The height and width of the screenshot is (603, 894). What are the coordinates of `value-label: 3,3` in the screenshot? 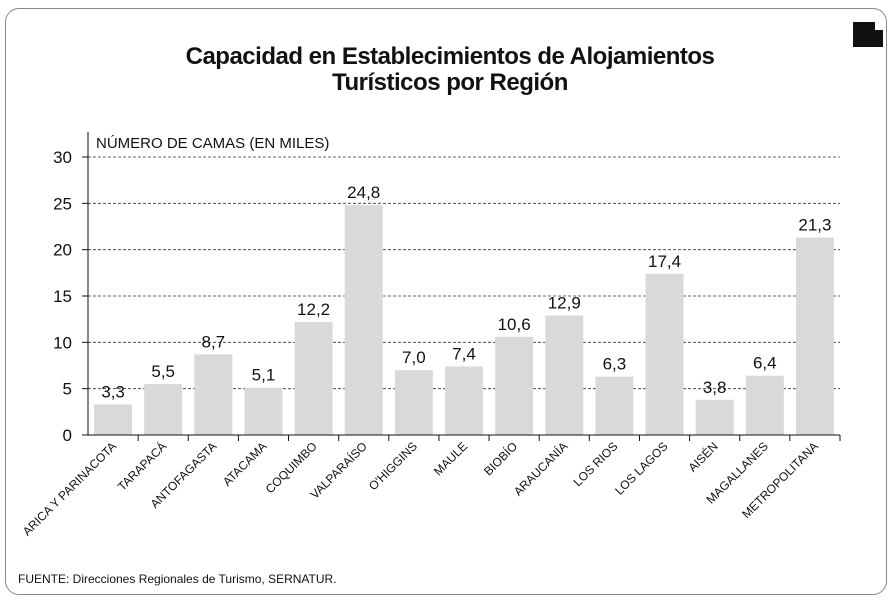 It's located at (113, 391).